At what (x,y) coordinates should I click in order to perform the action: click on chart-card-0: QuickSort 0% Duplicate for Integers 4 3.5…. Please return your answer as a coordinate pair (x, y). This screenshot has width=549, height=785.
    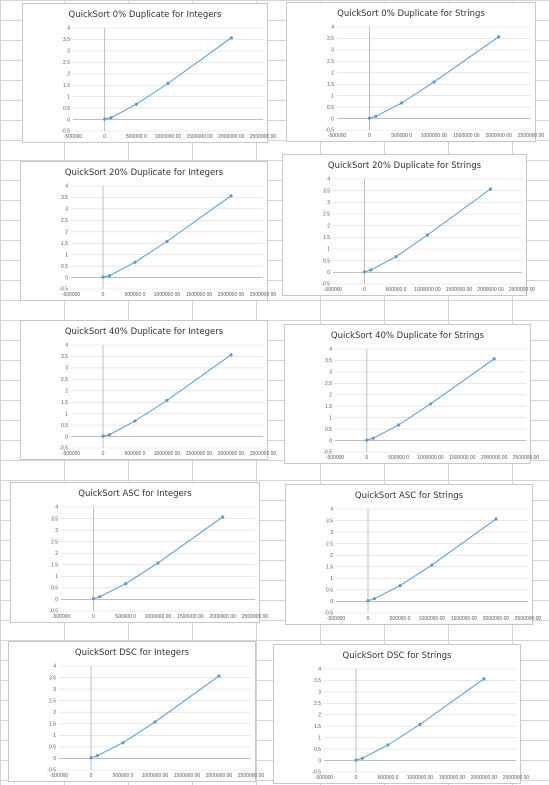
    Looking at the image, I should click on (149, 73).